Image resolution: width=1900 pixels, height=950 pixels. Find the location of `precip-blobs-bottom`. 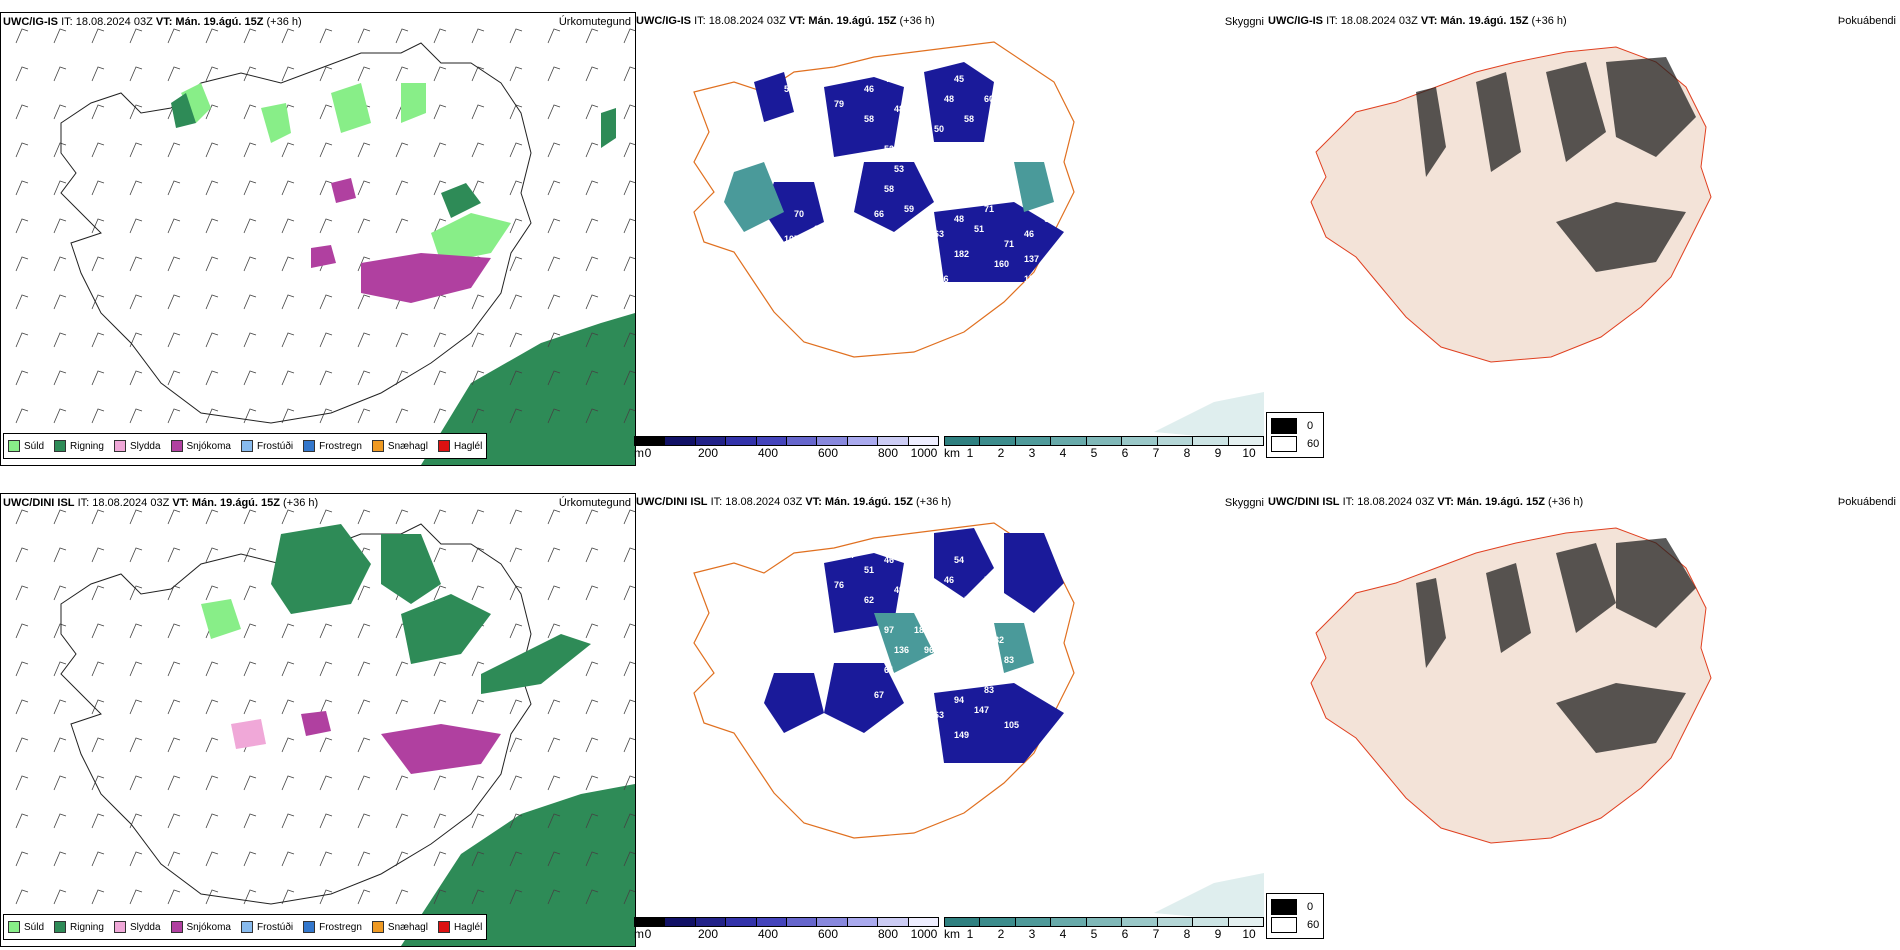

precip-blobs-bottom is located at coordinates (396, 649).